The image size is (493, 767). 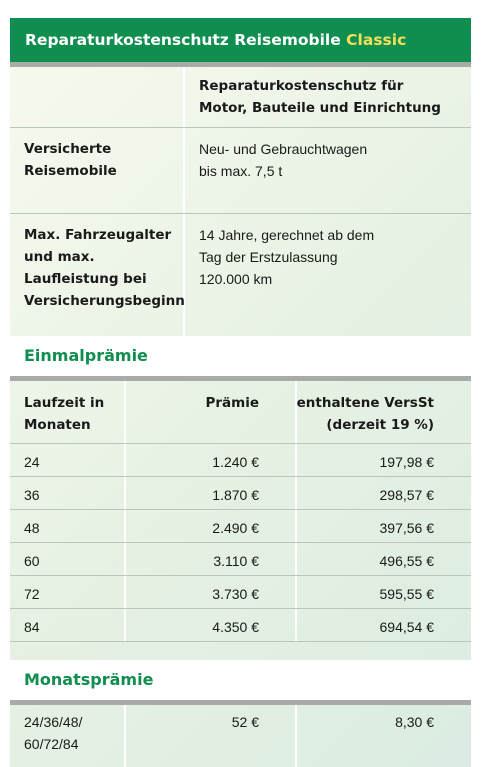 What do you see at coordinates (240, 680) in the screenshot?
I see `monat-heading: Monatsprämie` at bounding box center [240, 680].